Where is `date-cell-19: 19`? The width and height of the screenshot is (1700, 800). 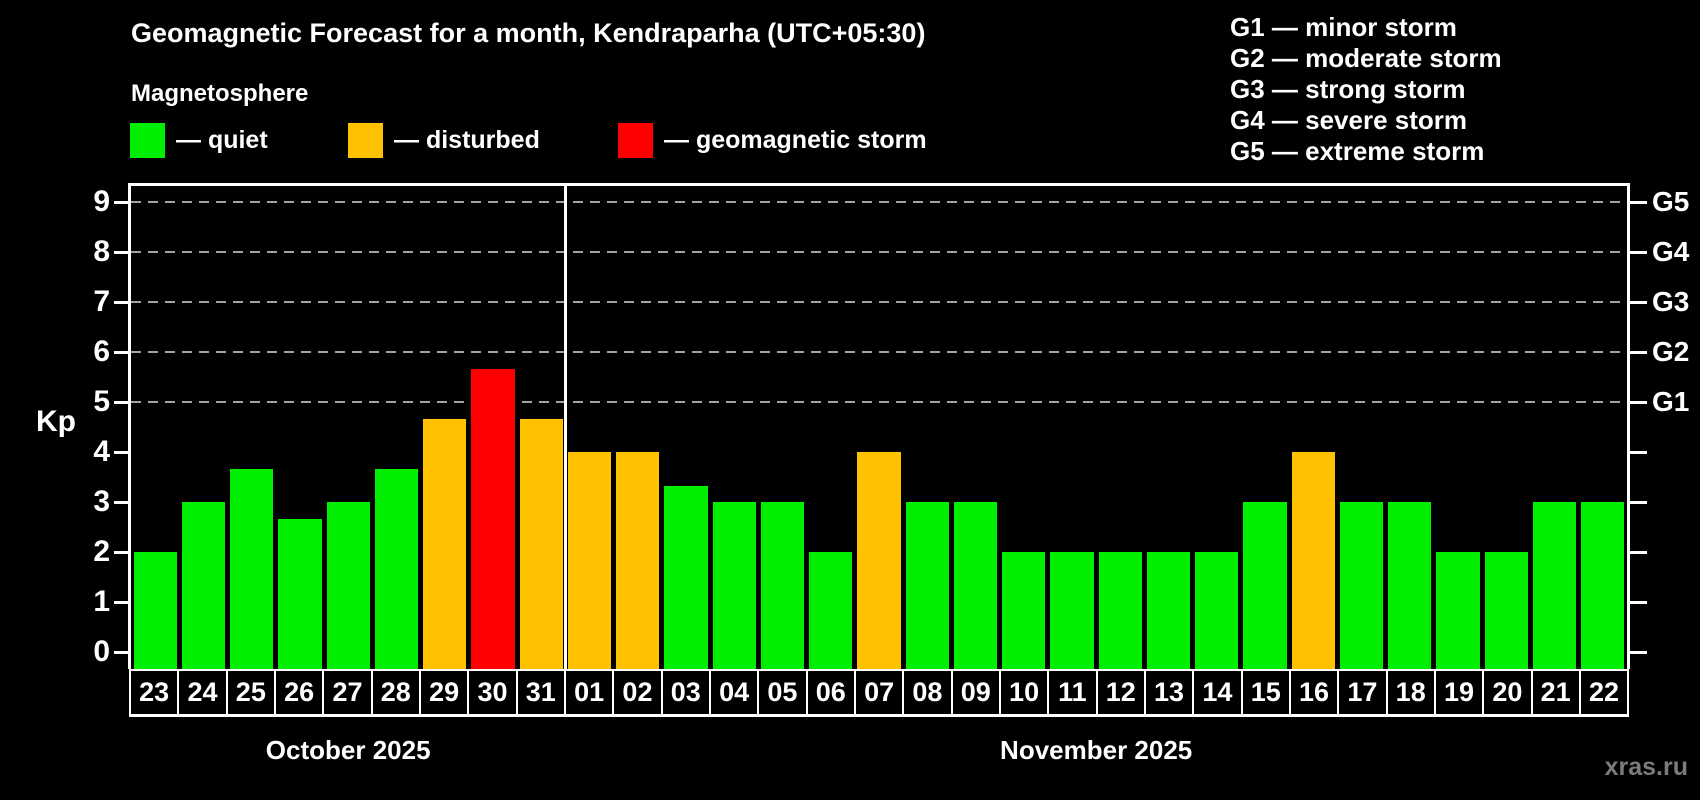 date-cell-19: 19 is located at coordinates (1459, 693).